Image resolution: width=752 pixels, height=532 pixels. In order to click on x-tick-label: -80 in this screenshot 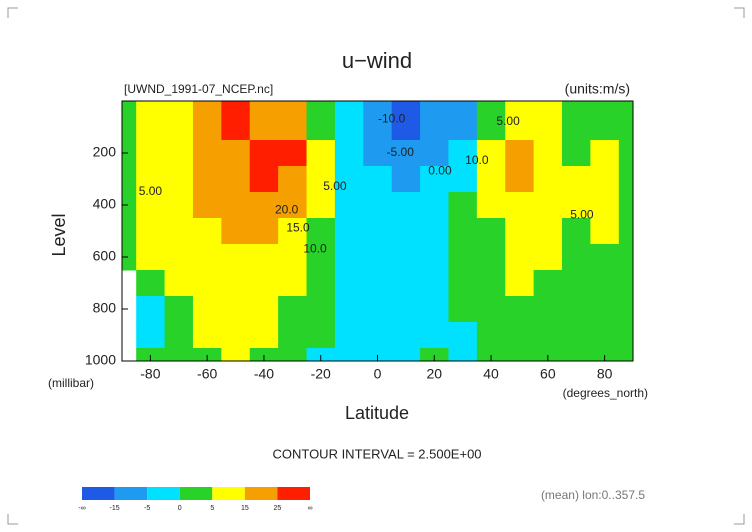, I will do `click(150, 374)`.